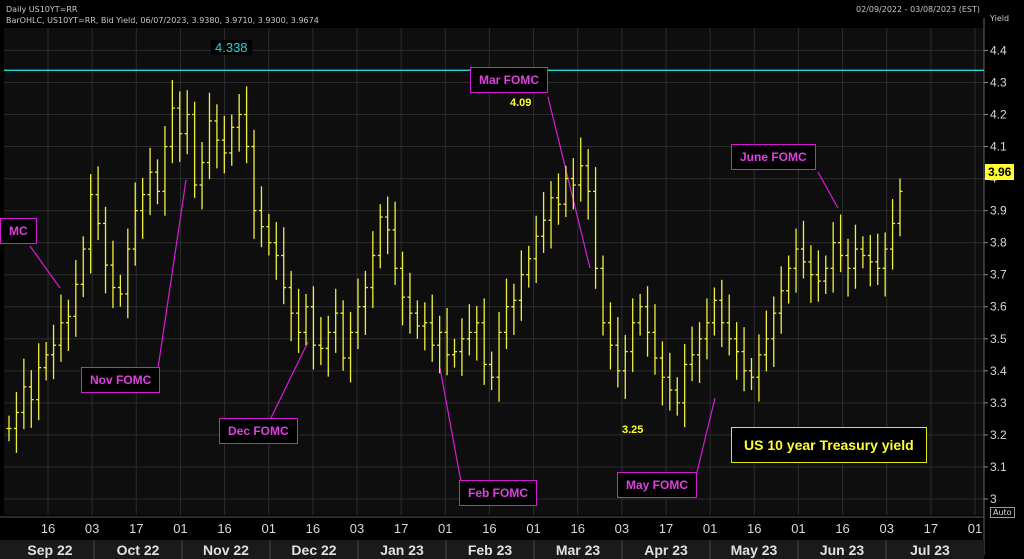 Image resolution: width=1024 pixels, height=559 pixels. What do you see at coordinates (998, 275) in the screenshot?
I see `y-tick-label: 3.7` at bounding box center [998, 275].